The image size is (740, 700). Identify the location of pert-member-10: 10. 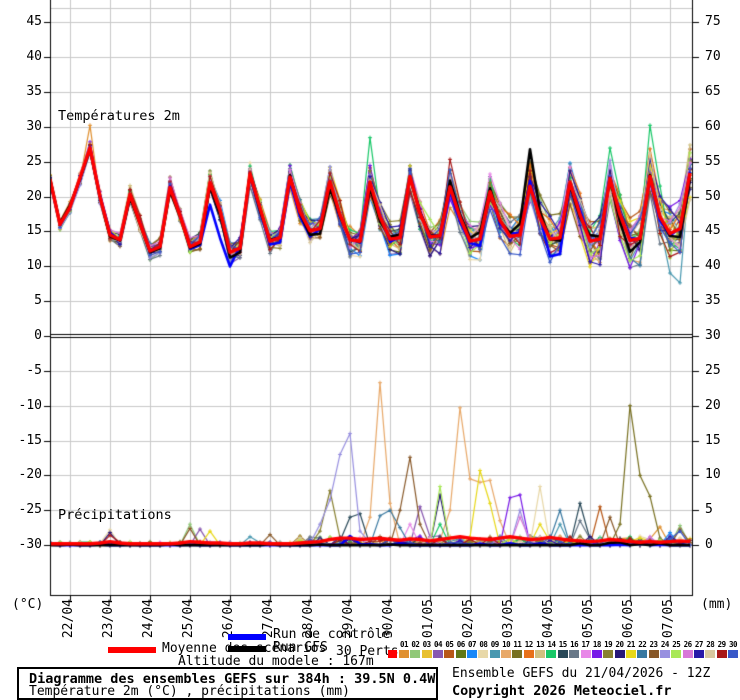
(506, 649).